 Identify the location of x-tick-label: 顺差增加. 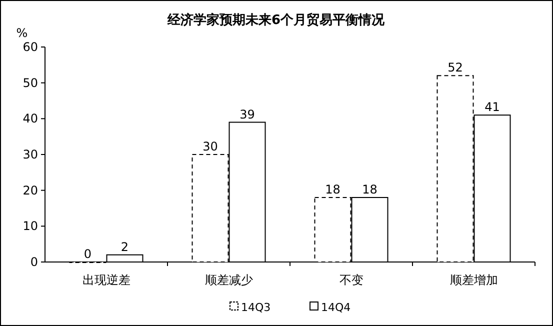
(474, 280).